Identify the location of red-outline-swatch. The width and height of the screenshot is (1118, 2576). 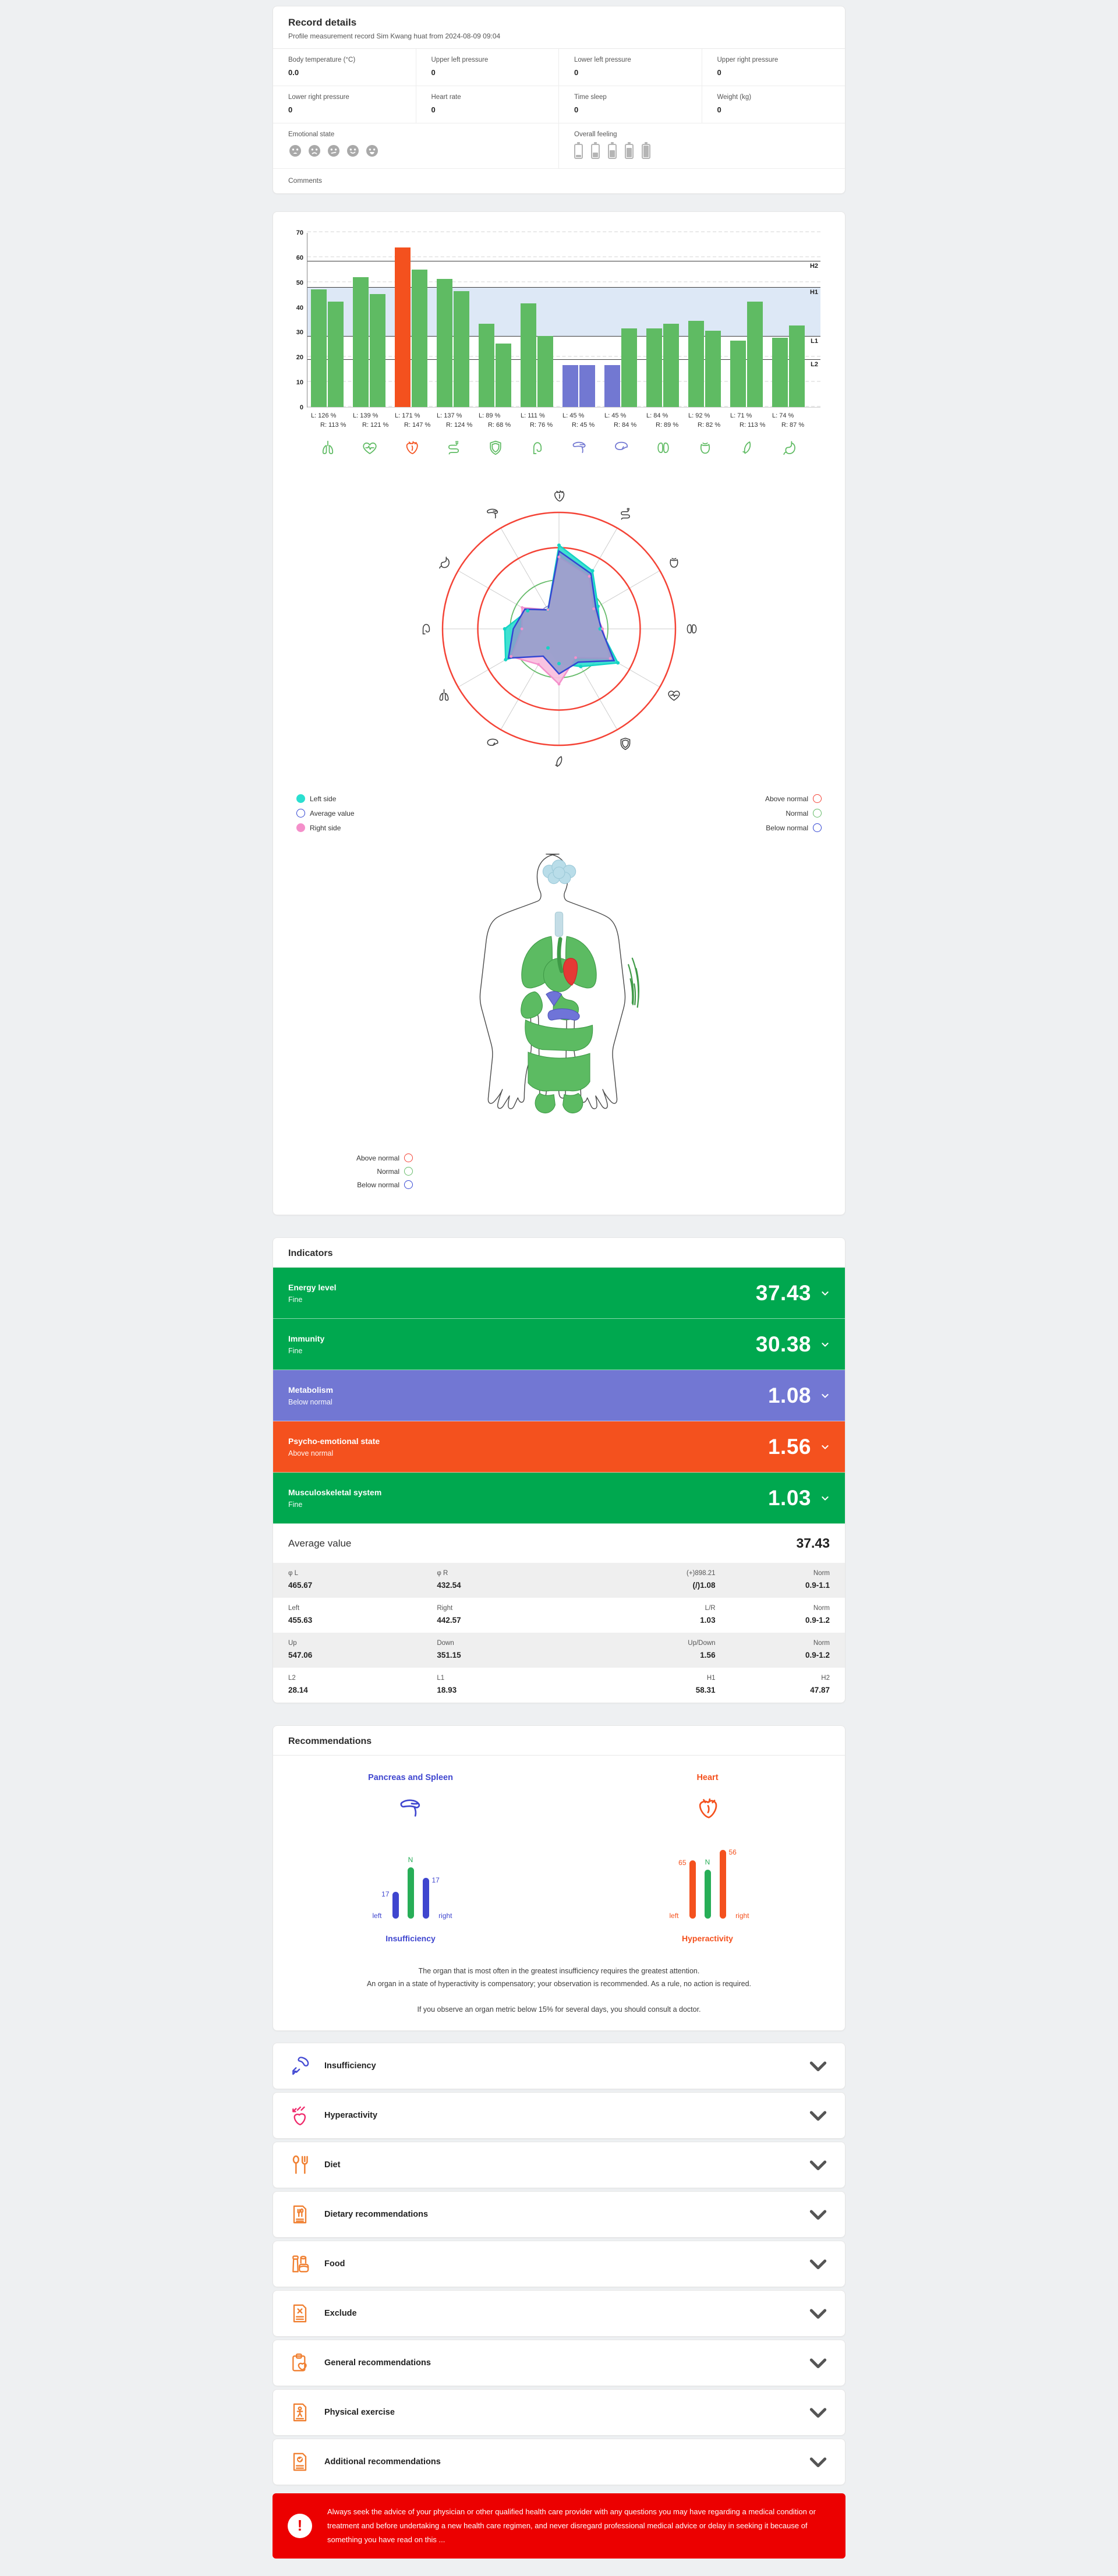
(408, 1157).